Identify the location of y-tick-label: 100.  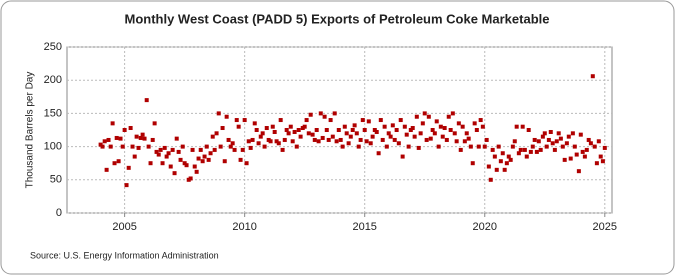
(53, 147).